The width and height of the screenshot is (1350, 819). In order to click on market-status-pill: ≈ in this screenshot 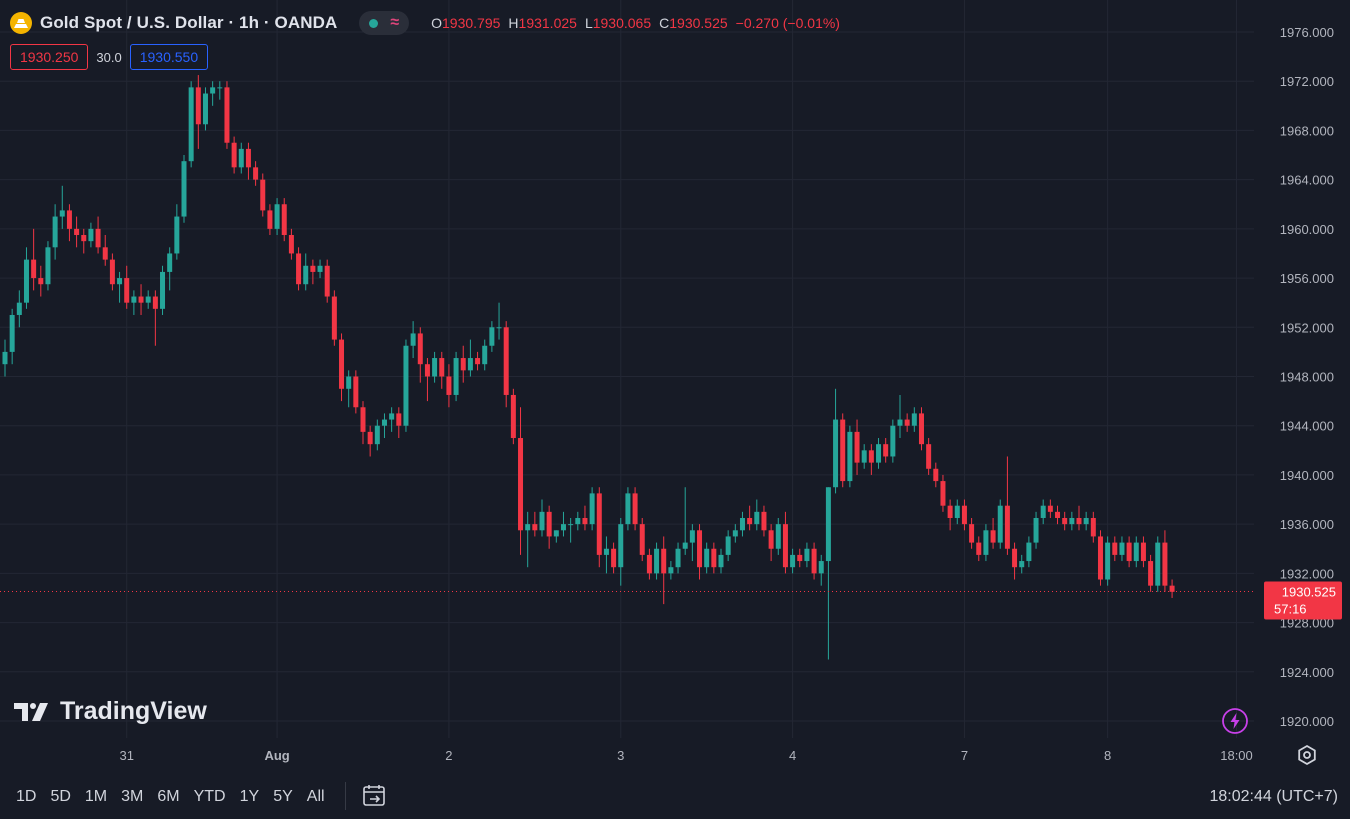, I will do `click(384, 23)`.